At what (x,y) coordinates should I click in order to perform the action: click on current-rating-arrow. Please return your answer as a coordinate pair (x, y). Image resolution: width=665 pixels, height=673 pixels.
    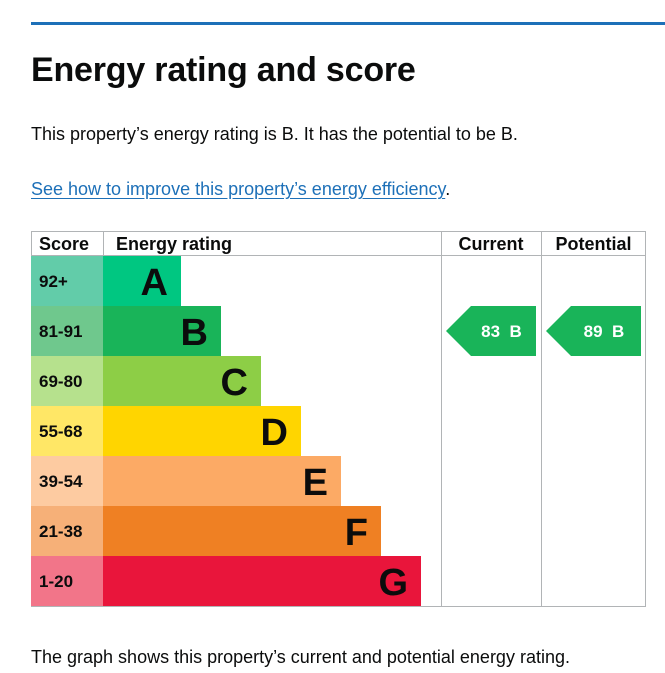
    Looking at the image, I should click on (491, 331).